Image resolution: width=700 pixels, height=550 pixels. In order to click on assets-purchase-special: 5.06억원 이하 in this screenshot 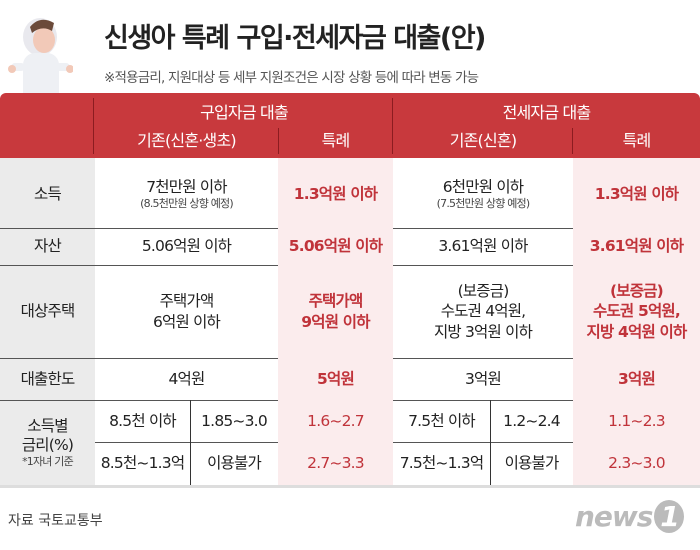, I will do `click(335, 246)`.